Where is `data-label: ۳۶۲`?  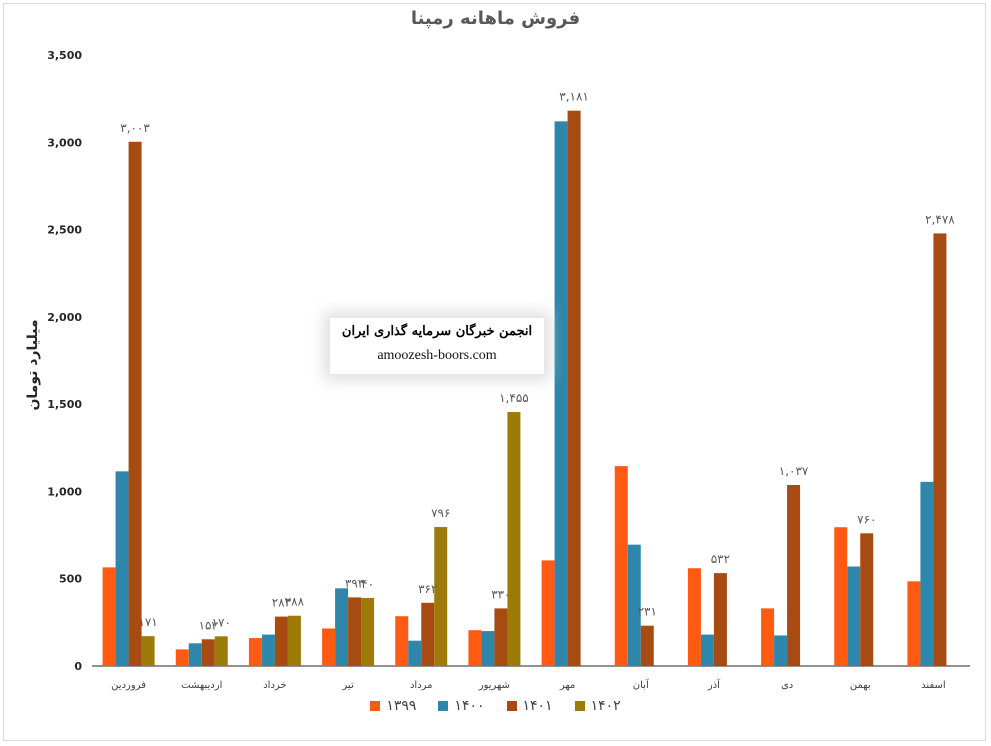
data-label: ۳۶۲ is located at coordinates (427, 589).